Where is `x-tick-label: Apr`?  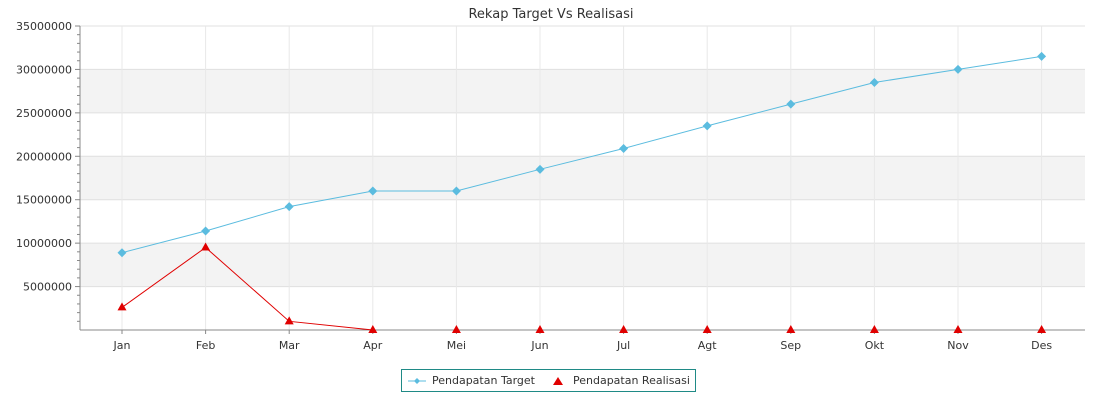
x-tick-label: Apr is located at coordinates (373, 345).